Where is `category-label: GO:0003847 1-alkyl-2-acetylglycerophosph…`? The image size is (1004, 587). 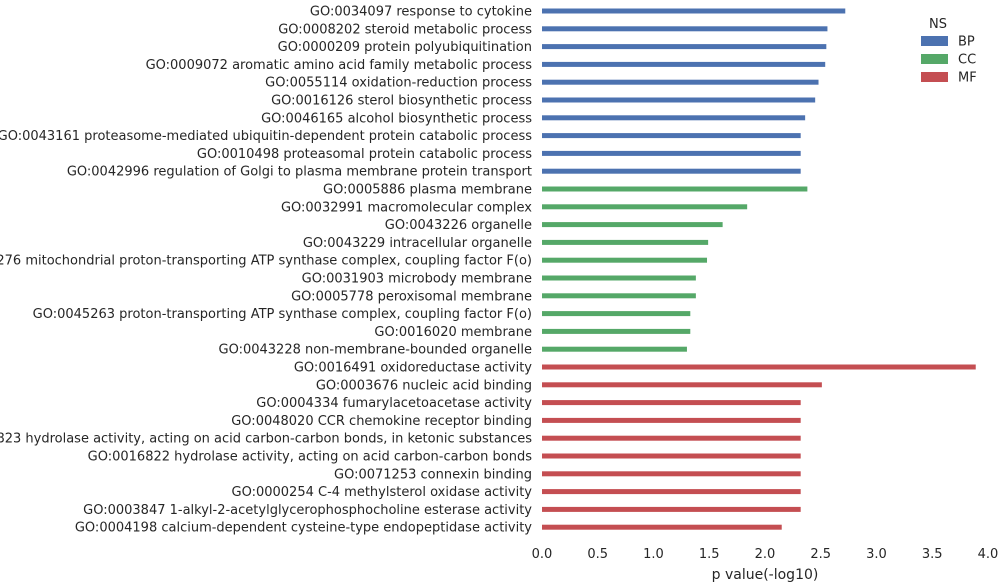 category-label: GO:0003847 1-alkyl-2-acetylglycerophosph… is located at coordinates (307, 510).